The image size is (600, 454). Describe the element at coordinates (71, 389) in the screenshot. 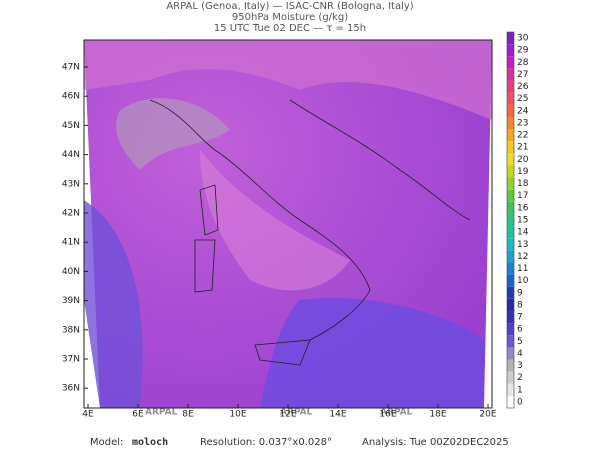

I see `lat-label: 36N` at that location.